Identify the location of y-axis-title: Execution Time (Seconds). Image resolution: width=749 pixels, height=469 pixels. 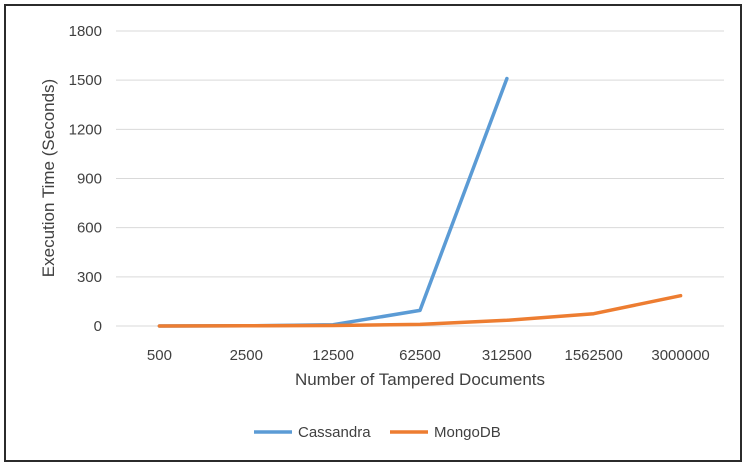
(48, 178).